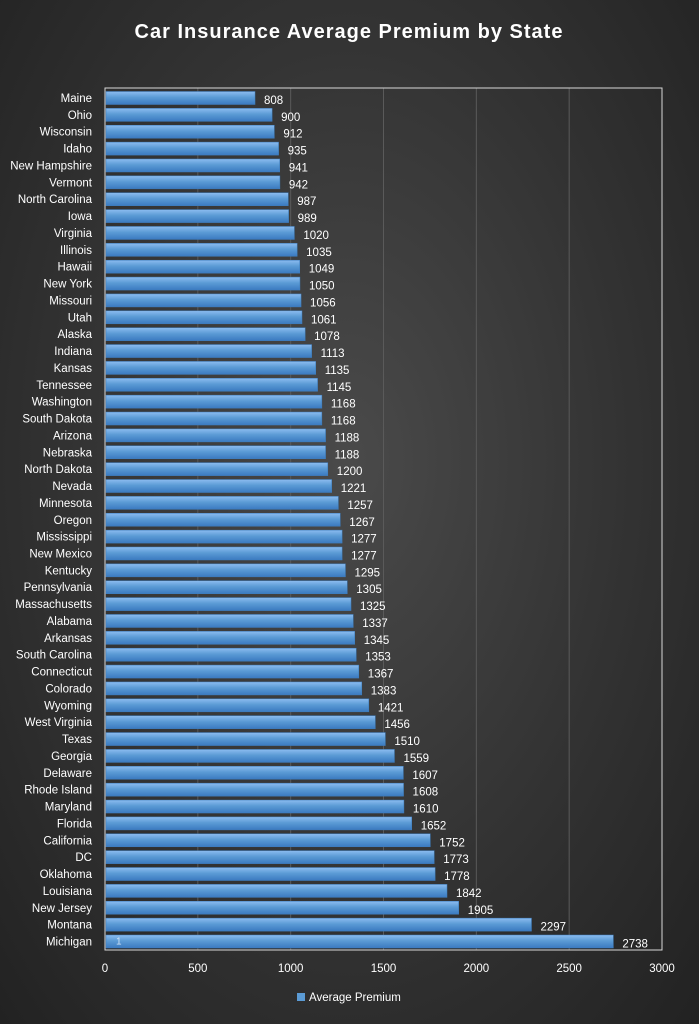  I want to click on category-label-tennessee: Tennessee, so click(64, 386).